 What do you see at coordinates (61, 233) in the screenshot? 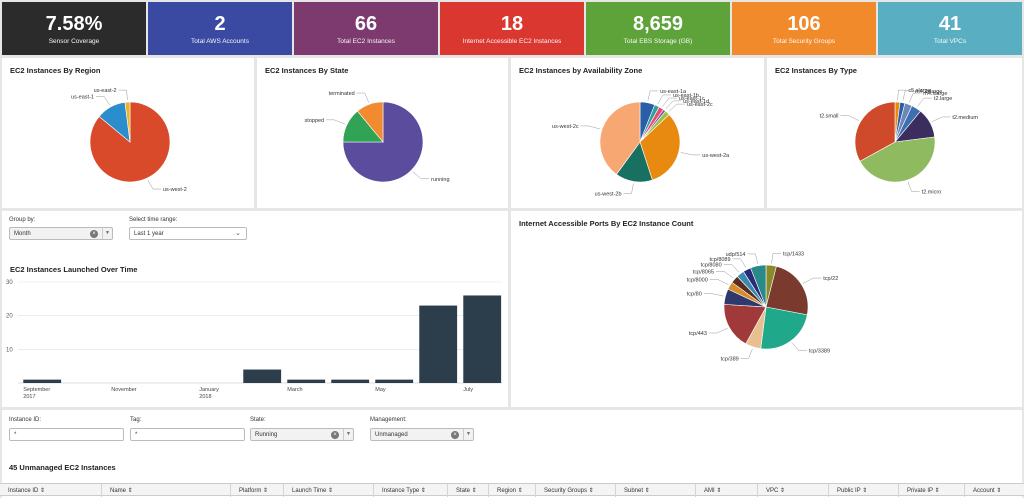
I see `group-by-select: Month × ▼` at bounding box center [61, 233].